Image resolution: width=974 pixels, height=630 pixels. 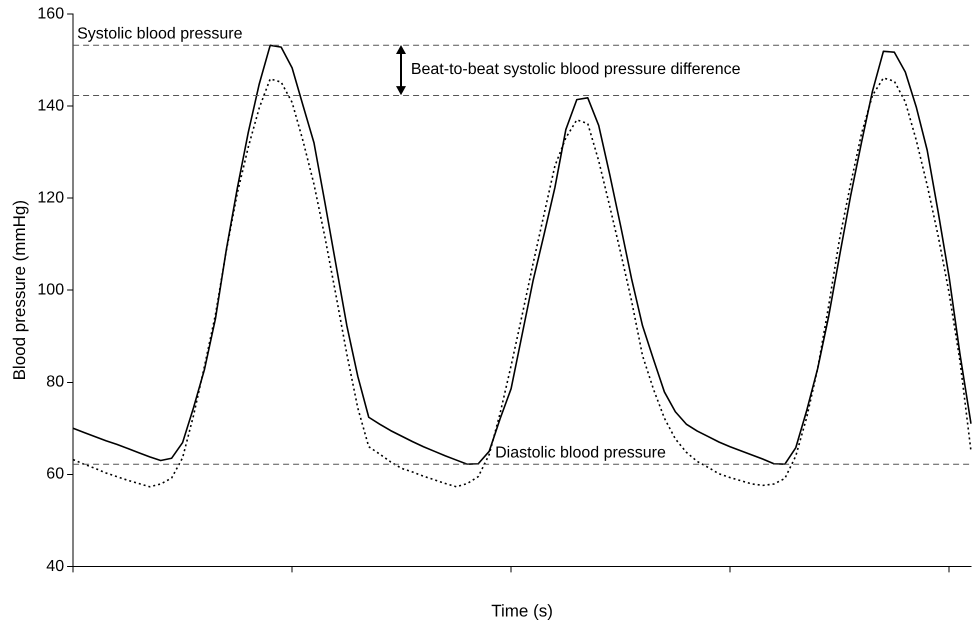 I want to click on y-tick-label: 140, so click(x=50, y=105).